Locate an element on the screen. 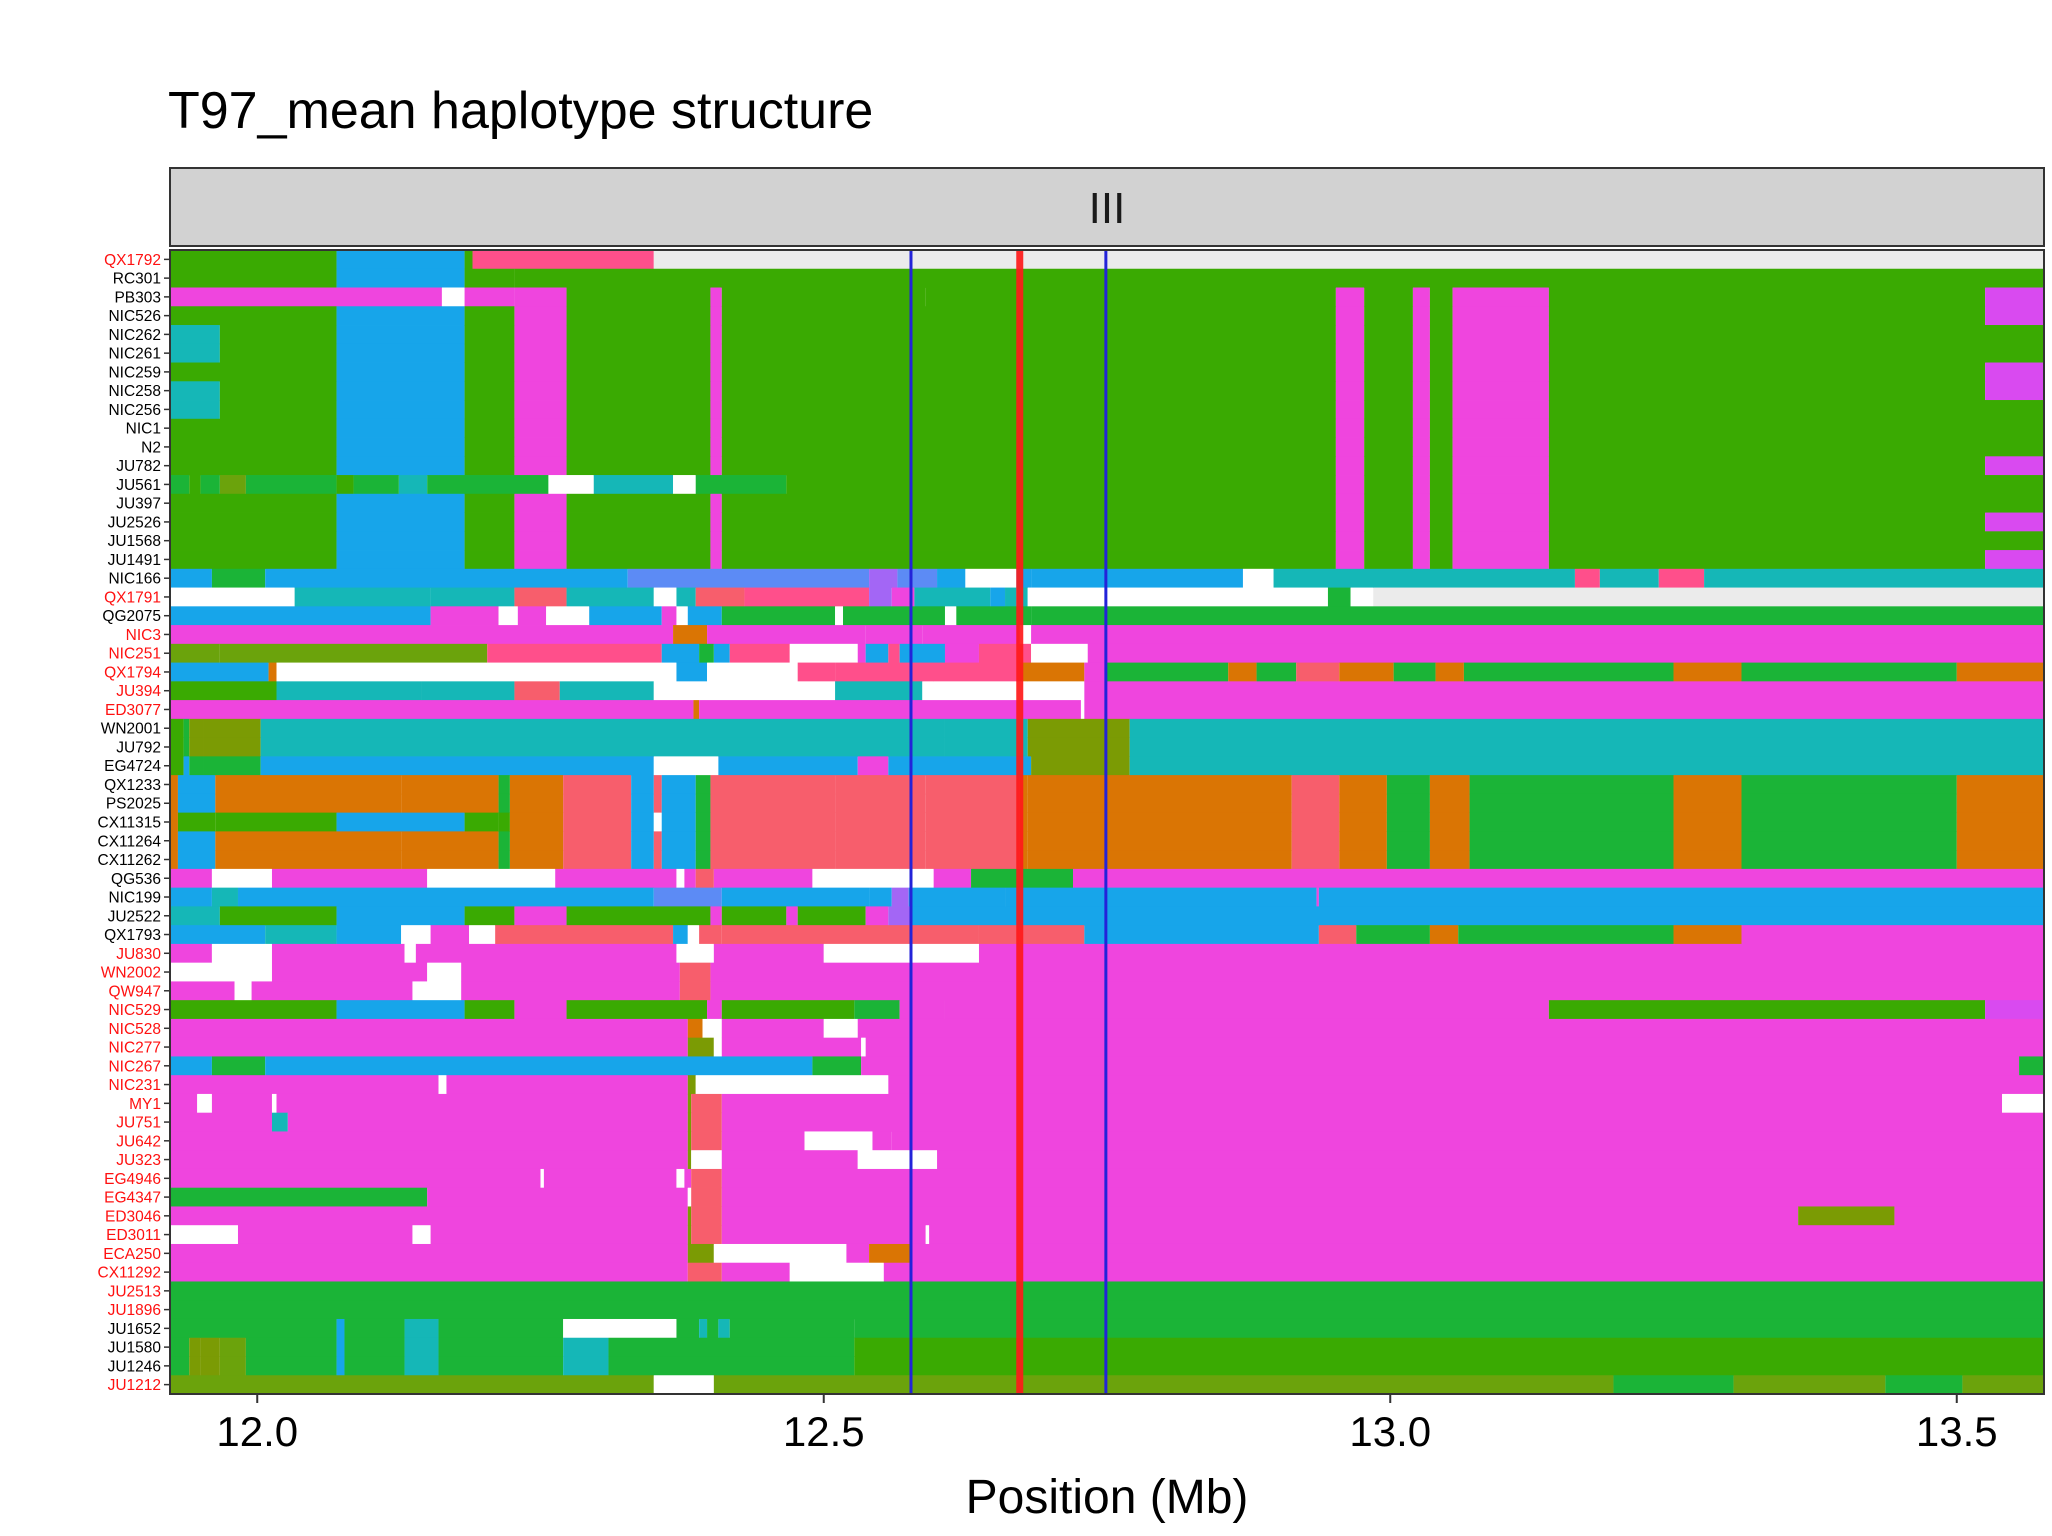 The height and width of the screenshot is (1536, 2052). strain-label: PB303 is located at coordinates (137, 297).